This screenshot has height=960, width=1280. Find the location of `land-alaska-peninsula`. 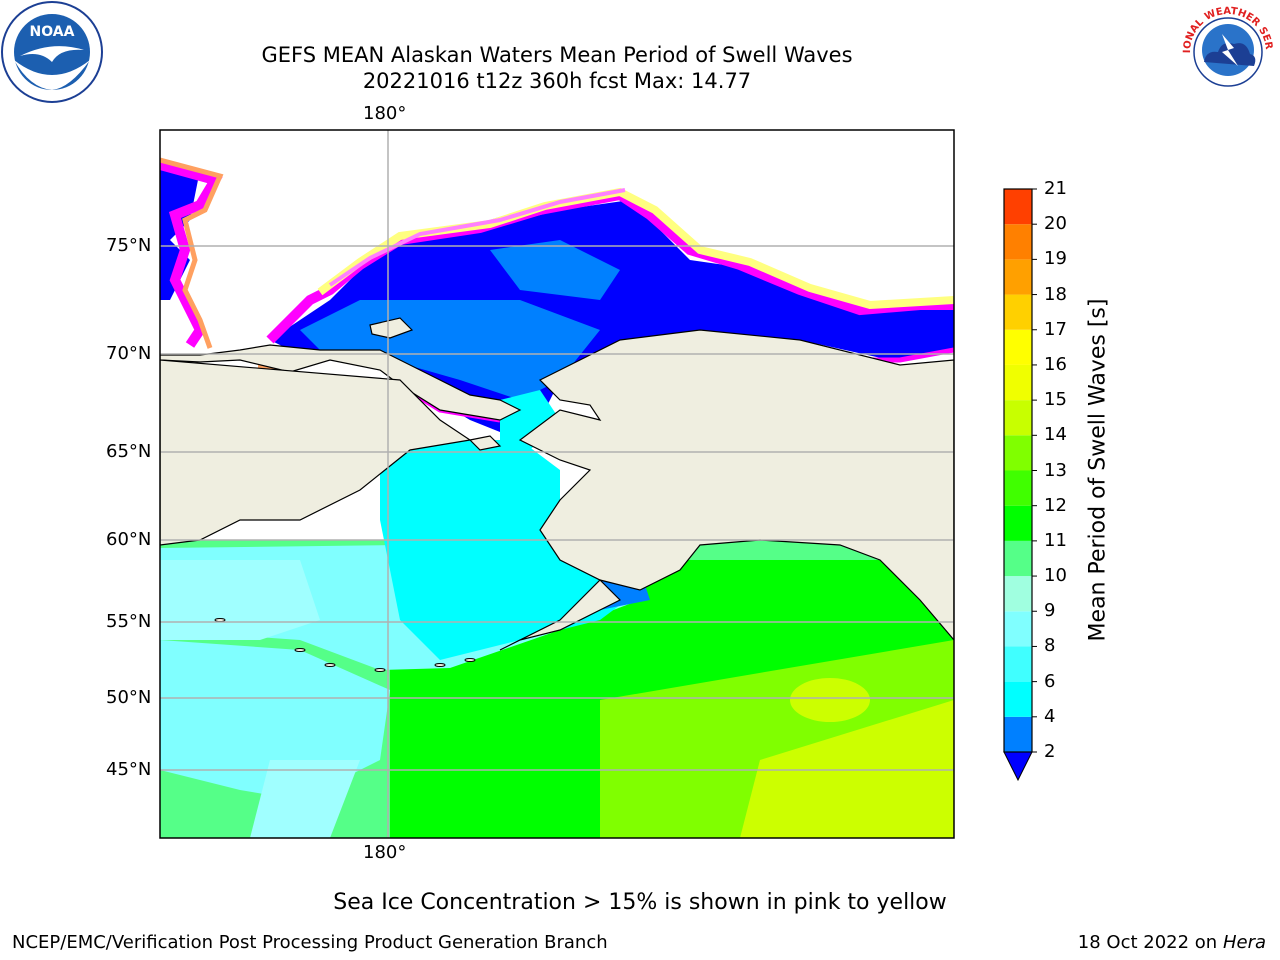

land-alaska-peninsula is located at coordinates (560, 615).